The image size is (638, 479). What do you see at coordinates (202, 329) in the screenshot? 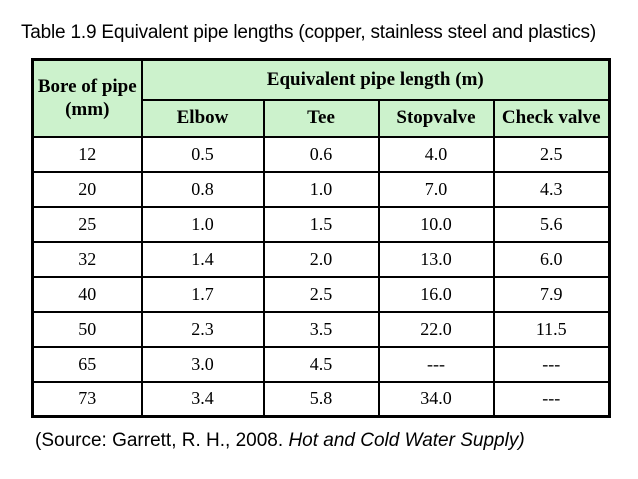
I see `cell-elbow: 2.3` at bounding box center [202, 329].